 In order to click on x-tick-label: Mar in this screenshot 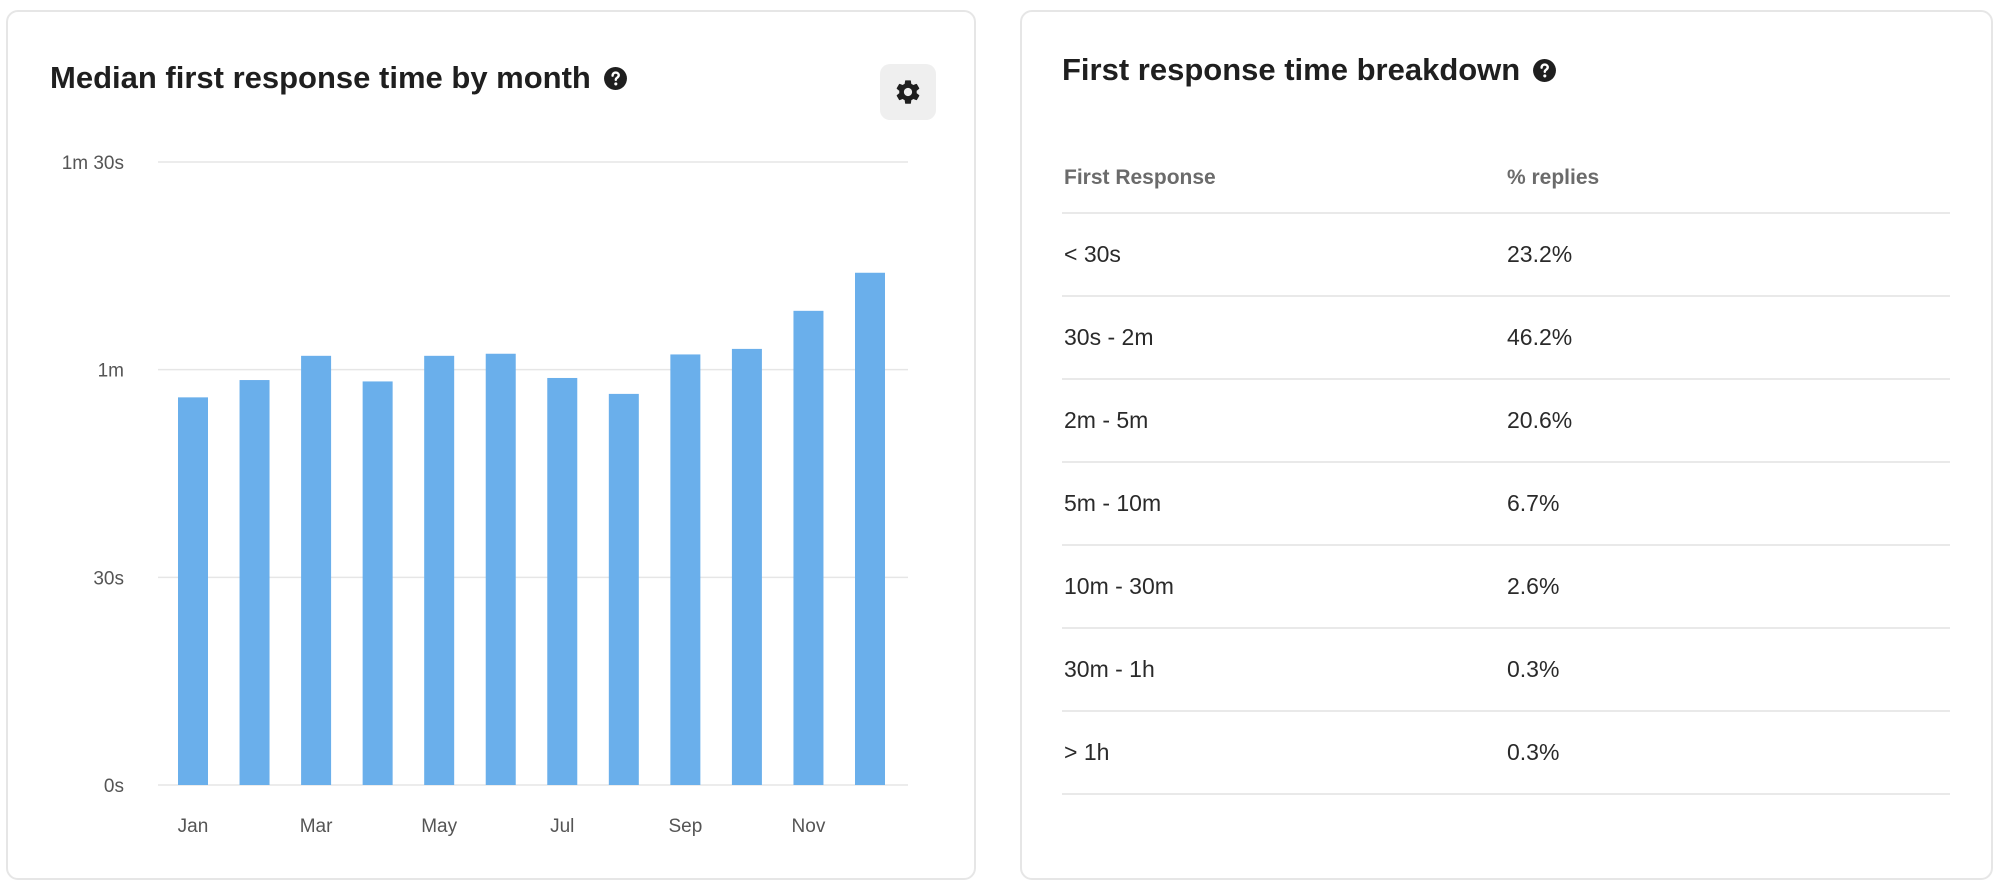, I will do `click(316, 826)`.